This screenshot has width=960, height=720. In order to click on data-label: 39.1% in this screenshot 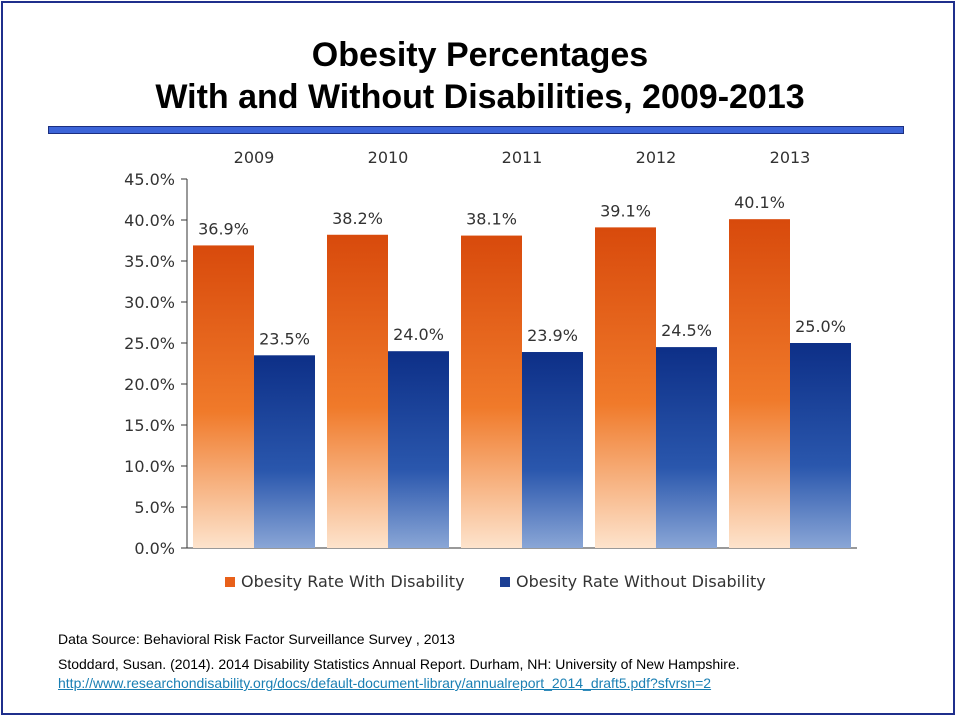, I will do `click(625, 210)`.